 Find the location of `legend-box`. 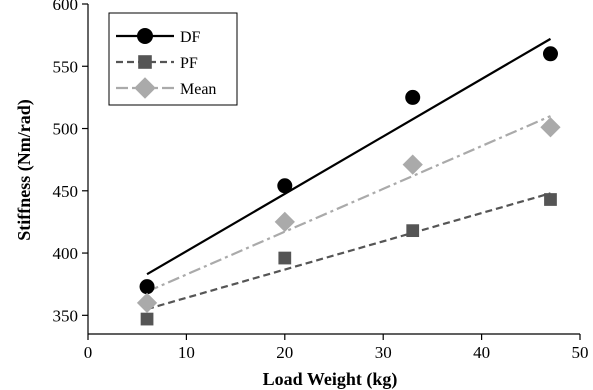

legend-box is located at coordinates (173, 59).